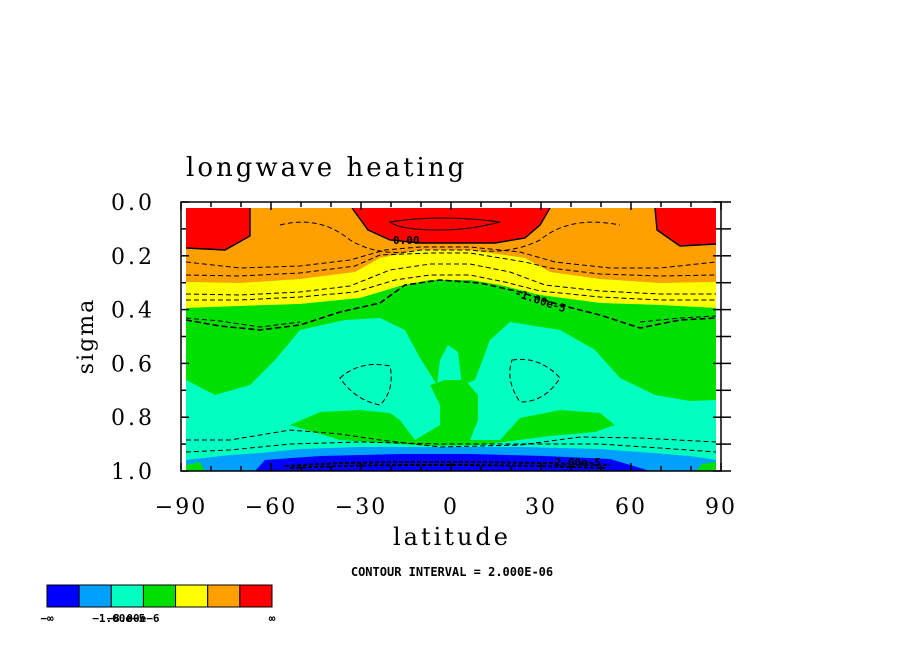 Image resolution: width=904 pixels, height=659 pixels. What do you see at coordinates (361, 507) in the screenshot?
I see `x-tick-label: −30` at bounding box center [361, 507].